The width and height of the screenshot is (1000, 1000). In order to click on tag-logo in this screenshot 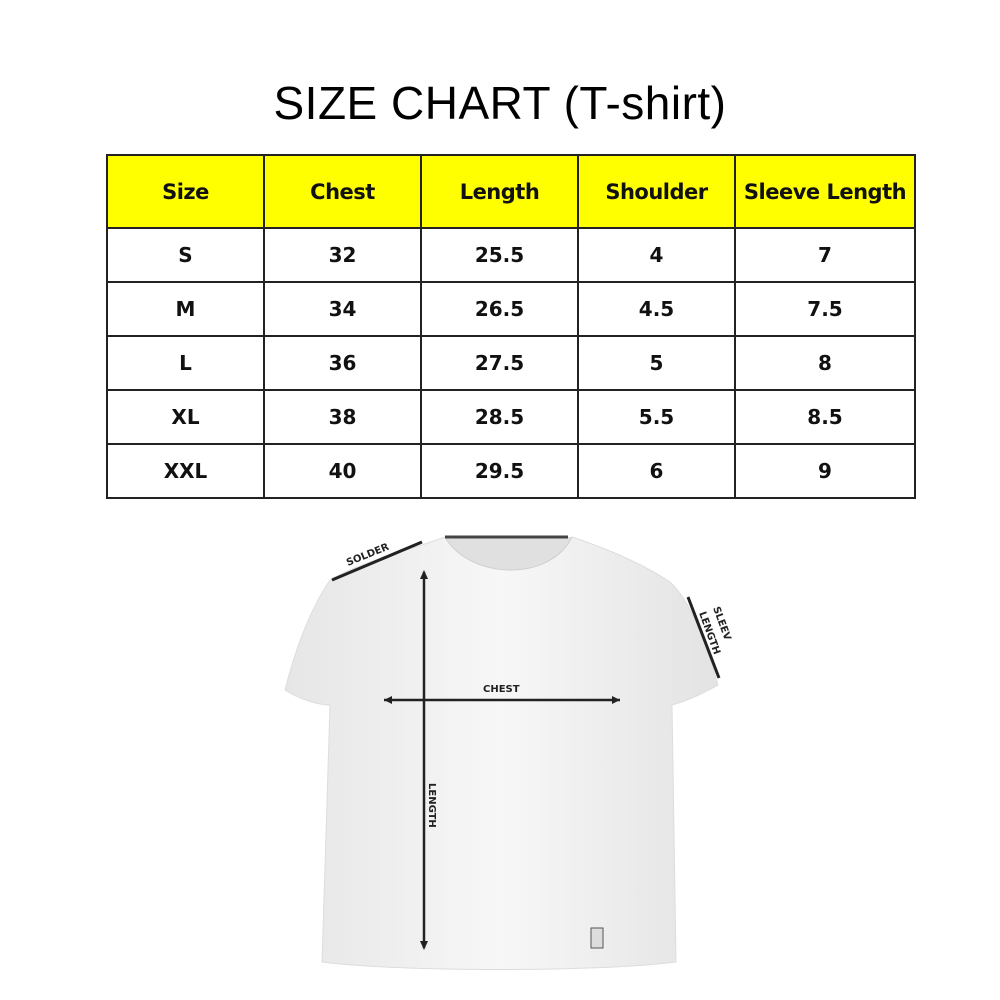, I will do `click(597, 938)`.